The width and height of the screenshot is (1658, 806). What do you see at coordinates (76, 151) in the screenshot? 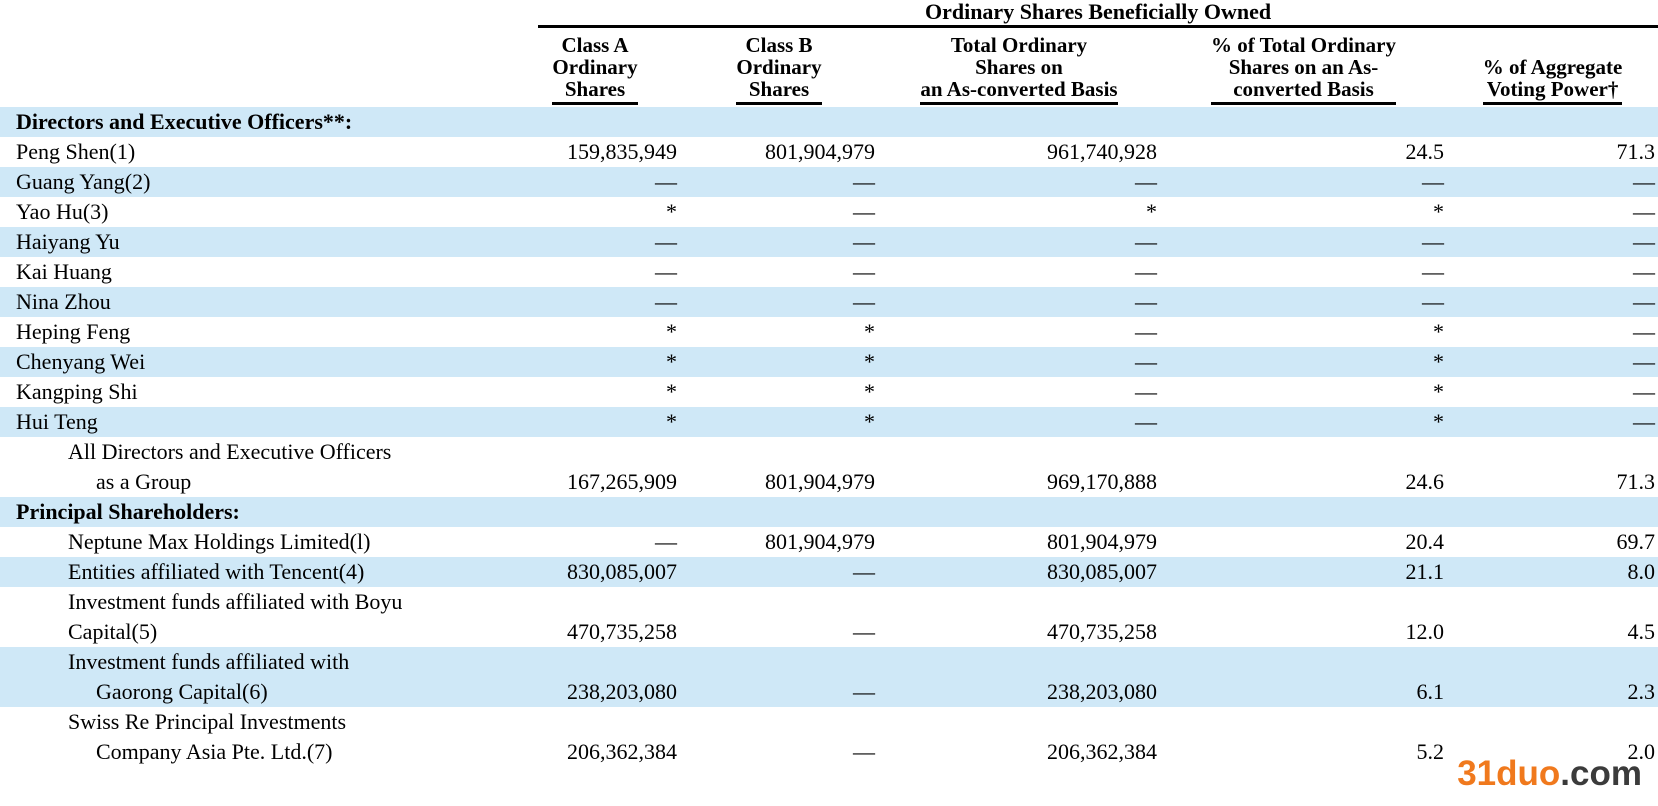
I see `row-label: Peng Shen(1)` at bounding box center [76, 151].